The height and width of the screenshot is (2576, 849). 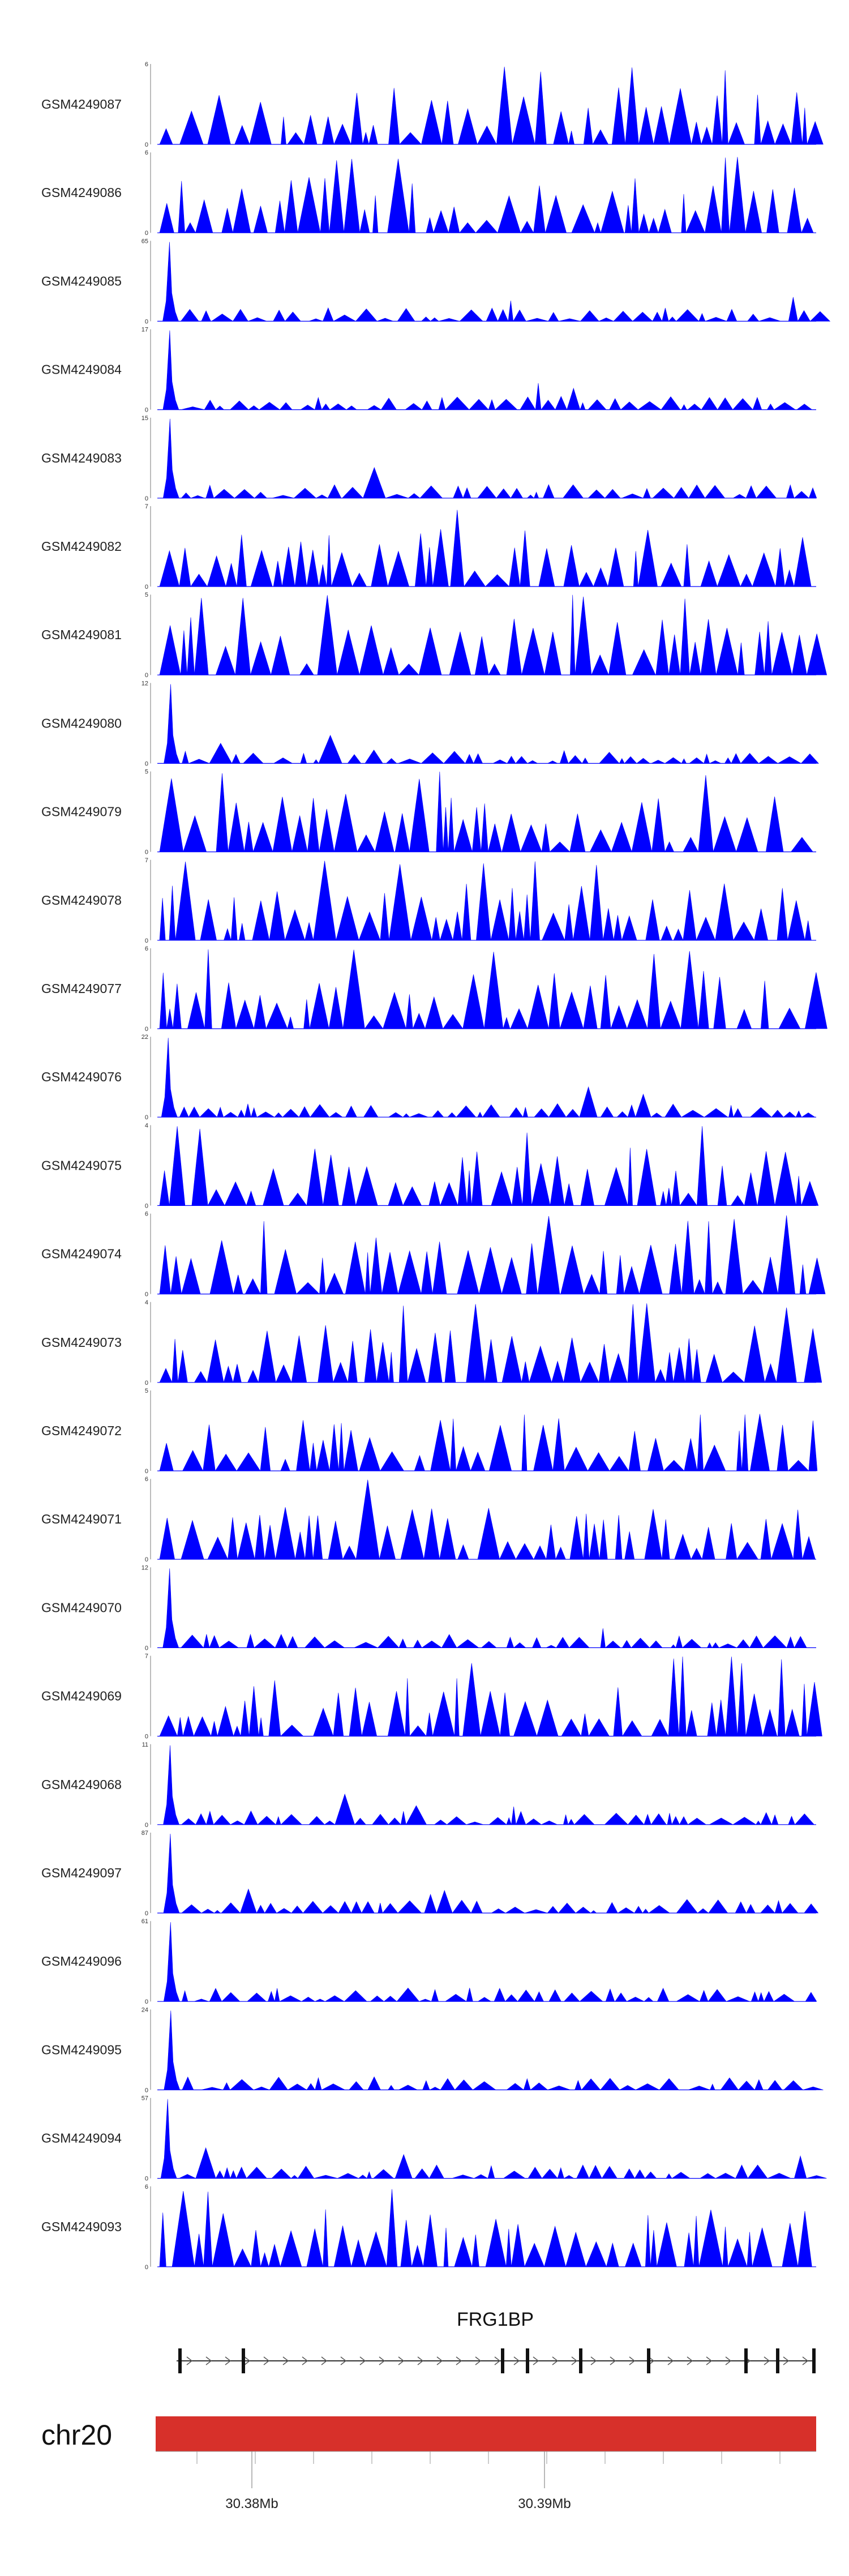 What do you see at coordinates (81, 1430) in the screenshot?
I see `track-label: GSM4249072` at bounding box center [81, 1430].